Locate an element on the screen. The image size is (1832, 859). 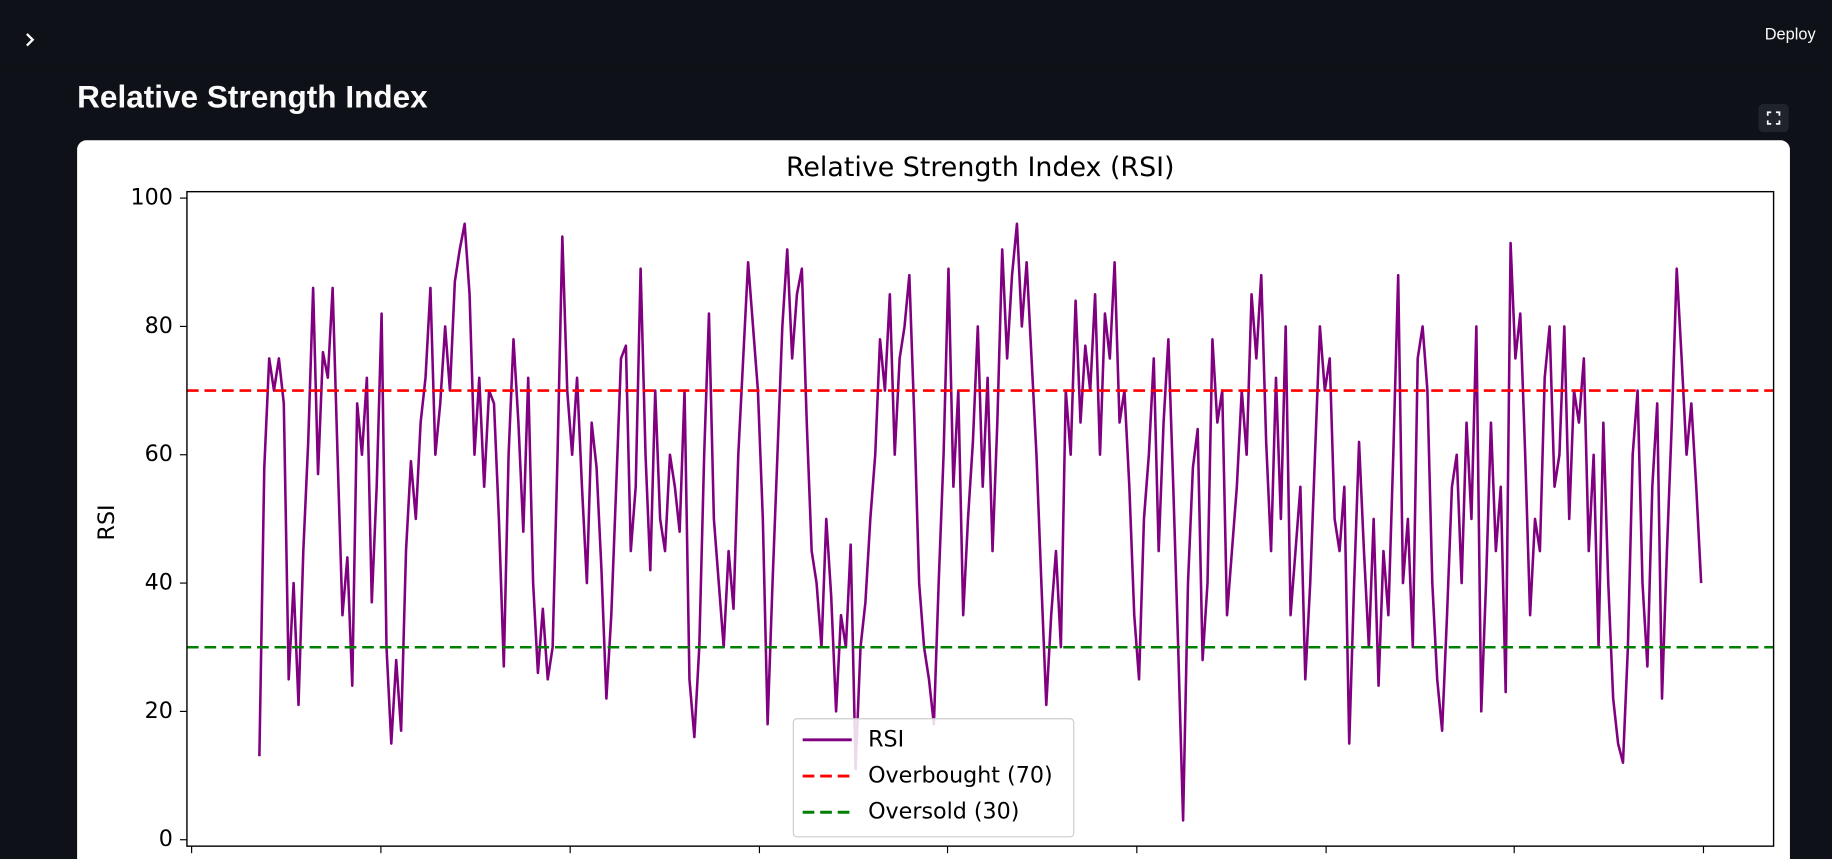
y-axis-label: RSI is located at coordinates (107, 522).